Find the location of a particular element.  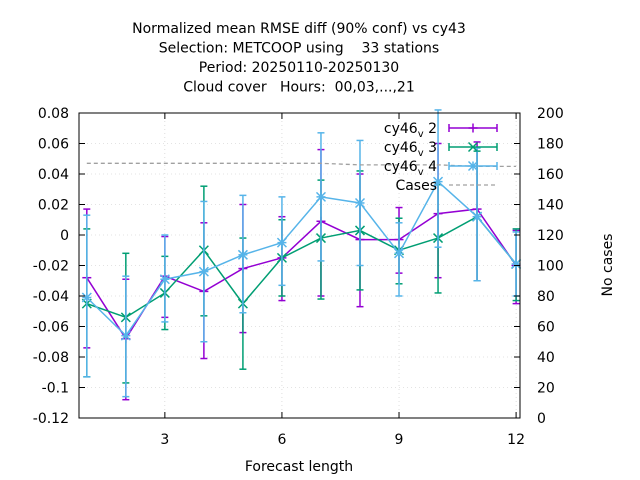

legend-item-0: cy46v 2 is located at coordinates (441, 130).